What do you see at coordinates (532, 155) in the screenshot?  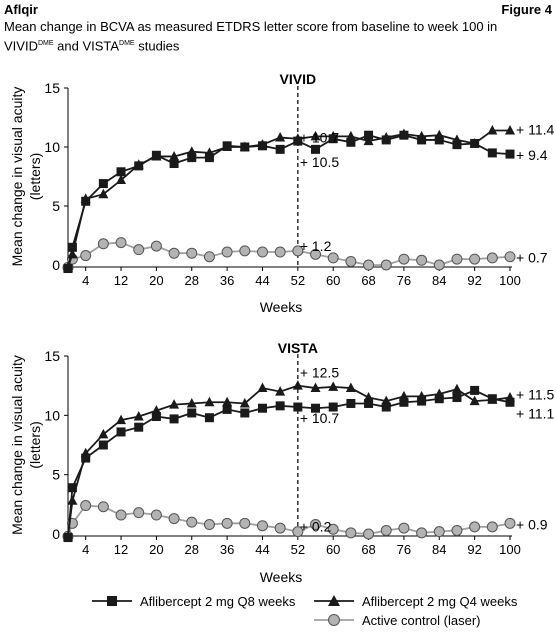 I see `data-label: + 9.4` at bounding box center [532, 155].